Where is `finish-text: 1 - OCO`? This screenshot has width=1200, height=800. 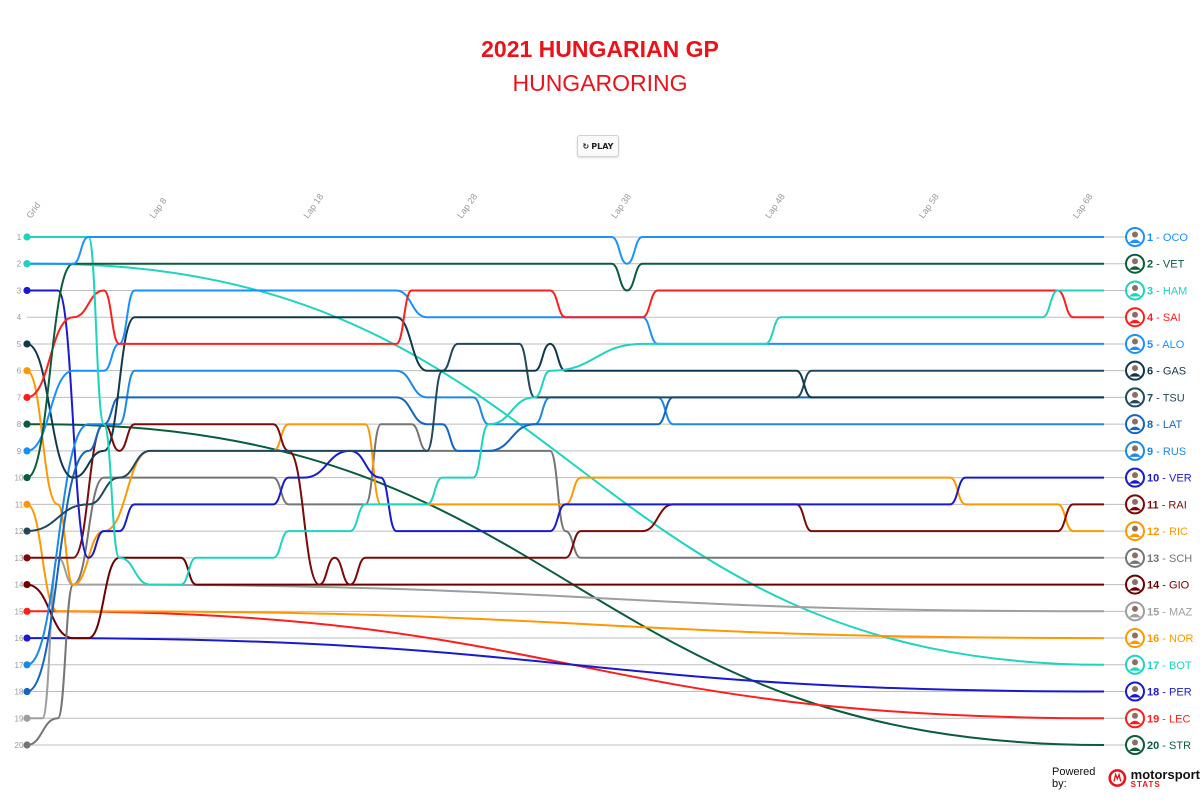 finish-text: 1 - OCO is located at coordinates (1167, 238).